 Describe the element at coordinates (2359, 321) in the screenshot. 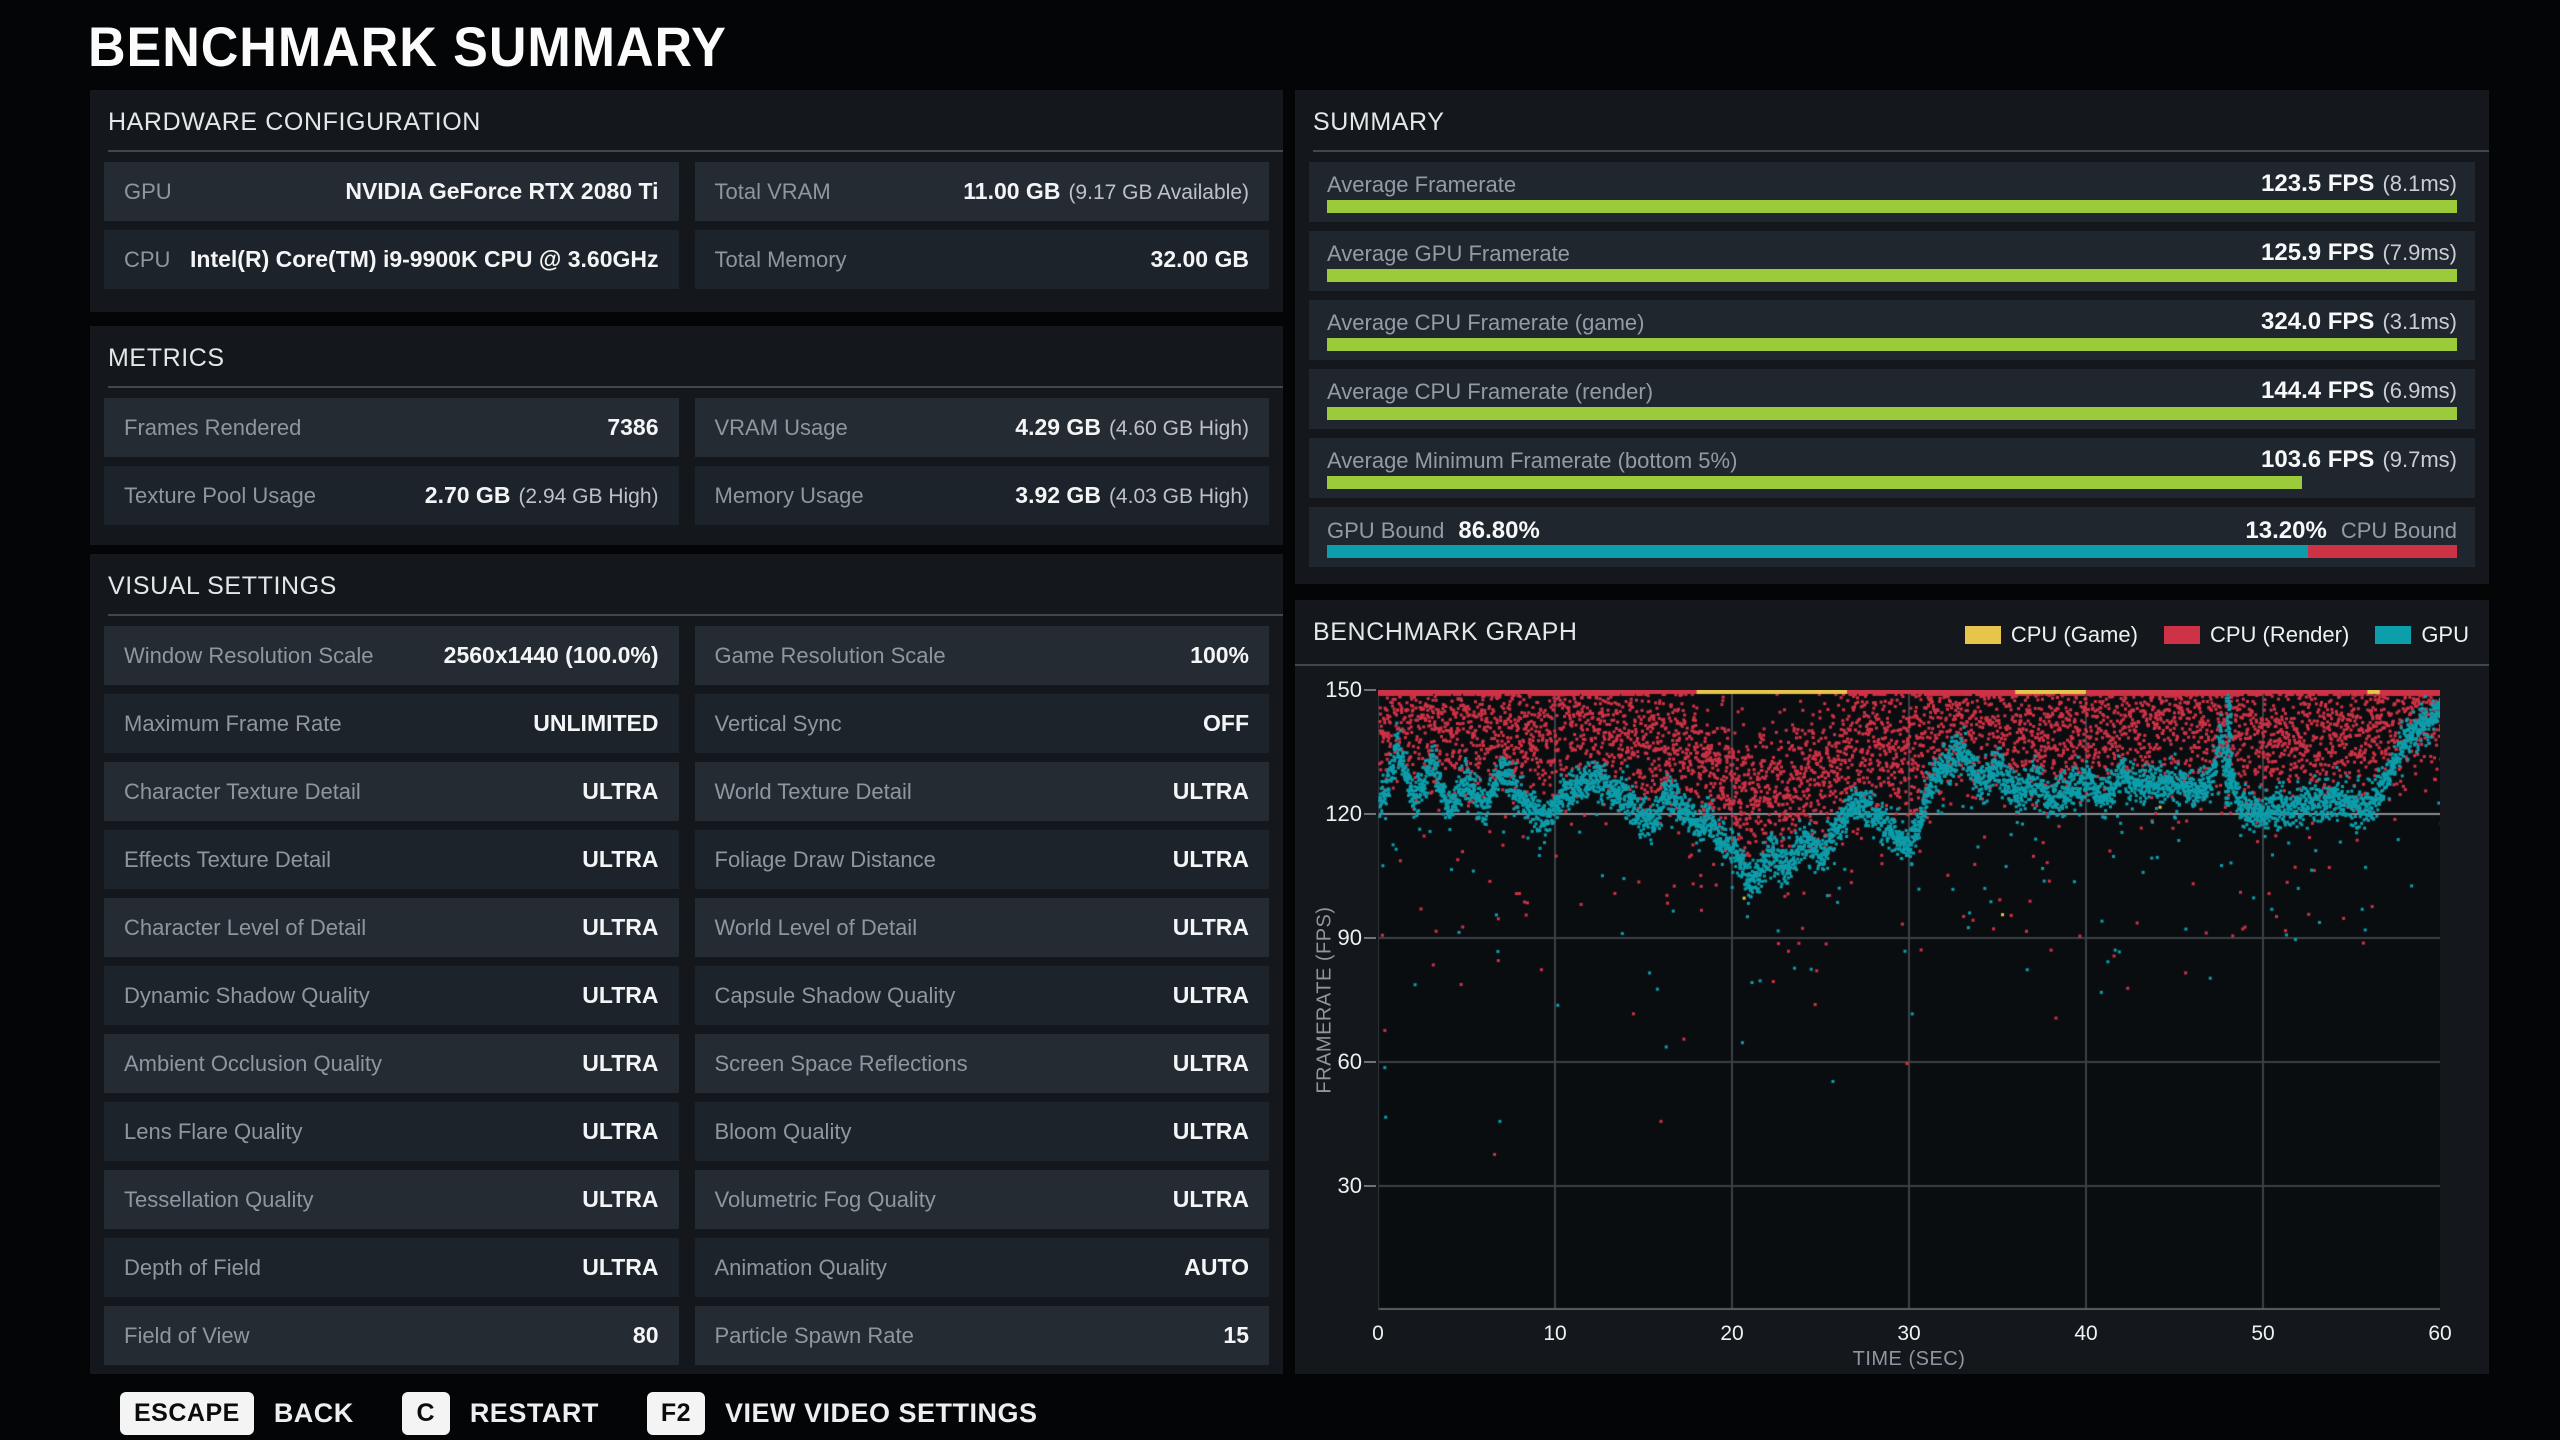

I see `summary-row-value: 324.0 FPS (3.1ms)` at that location.